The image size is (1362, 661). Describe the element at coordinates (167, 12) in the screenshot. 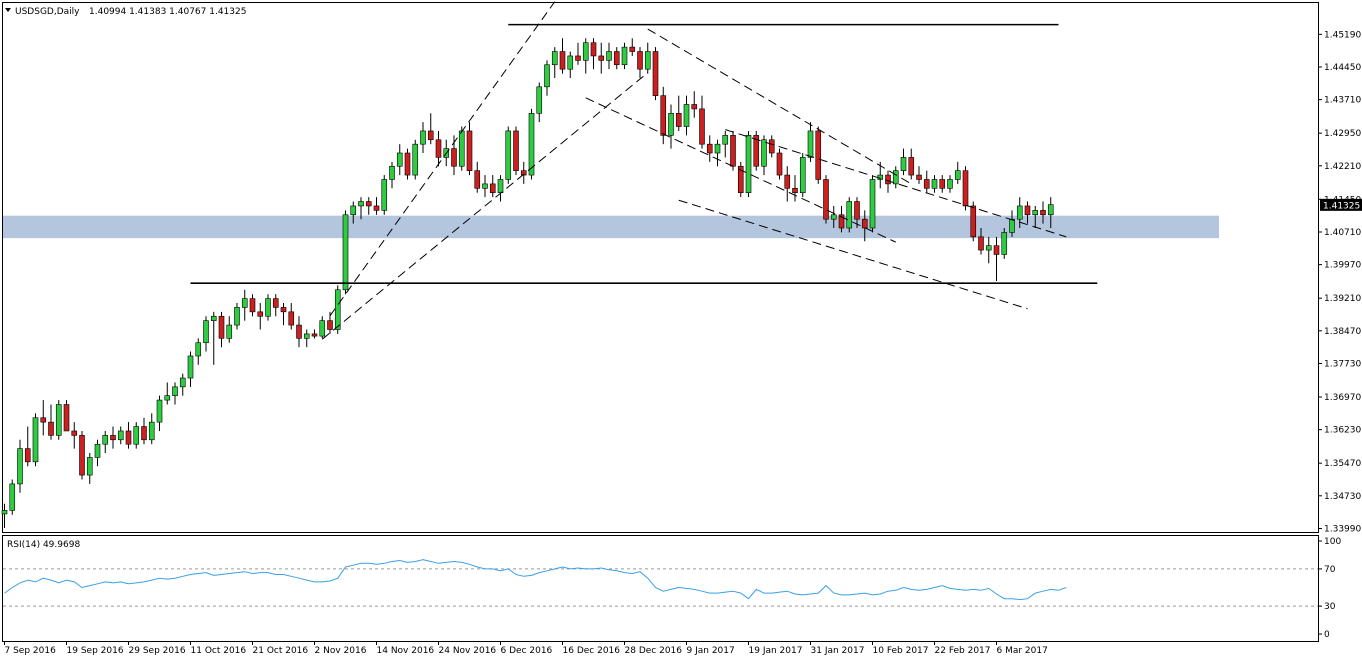

I see `ohlc-label: 1.40994 1.41383 1.40767 1.41325` at that location.